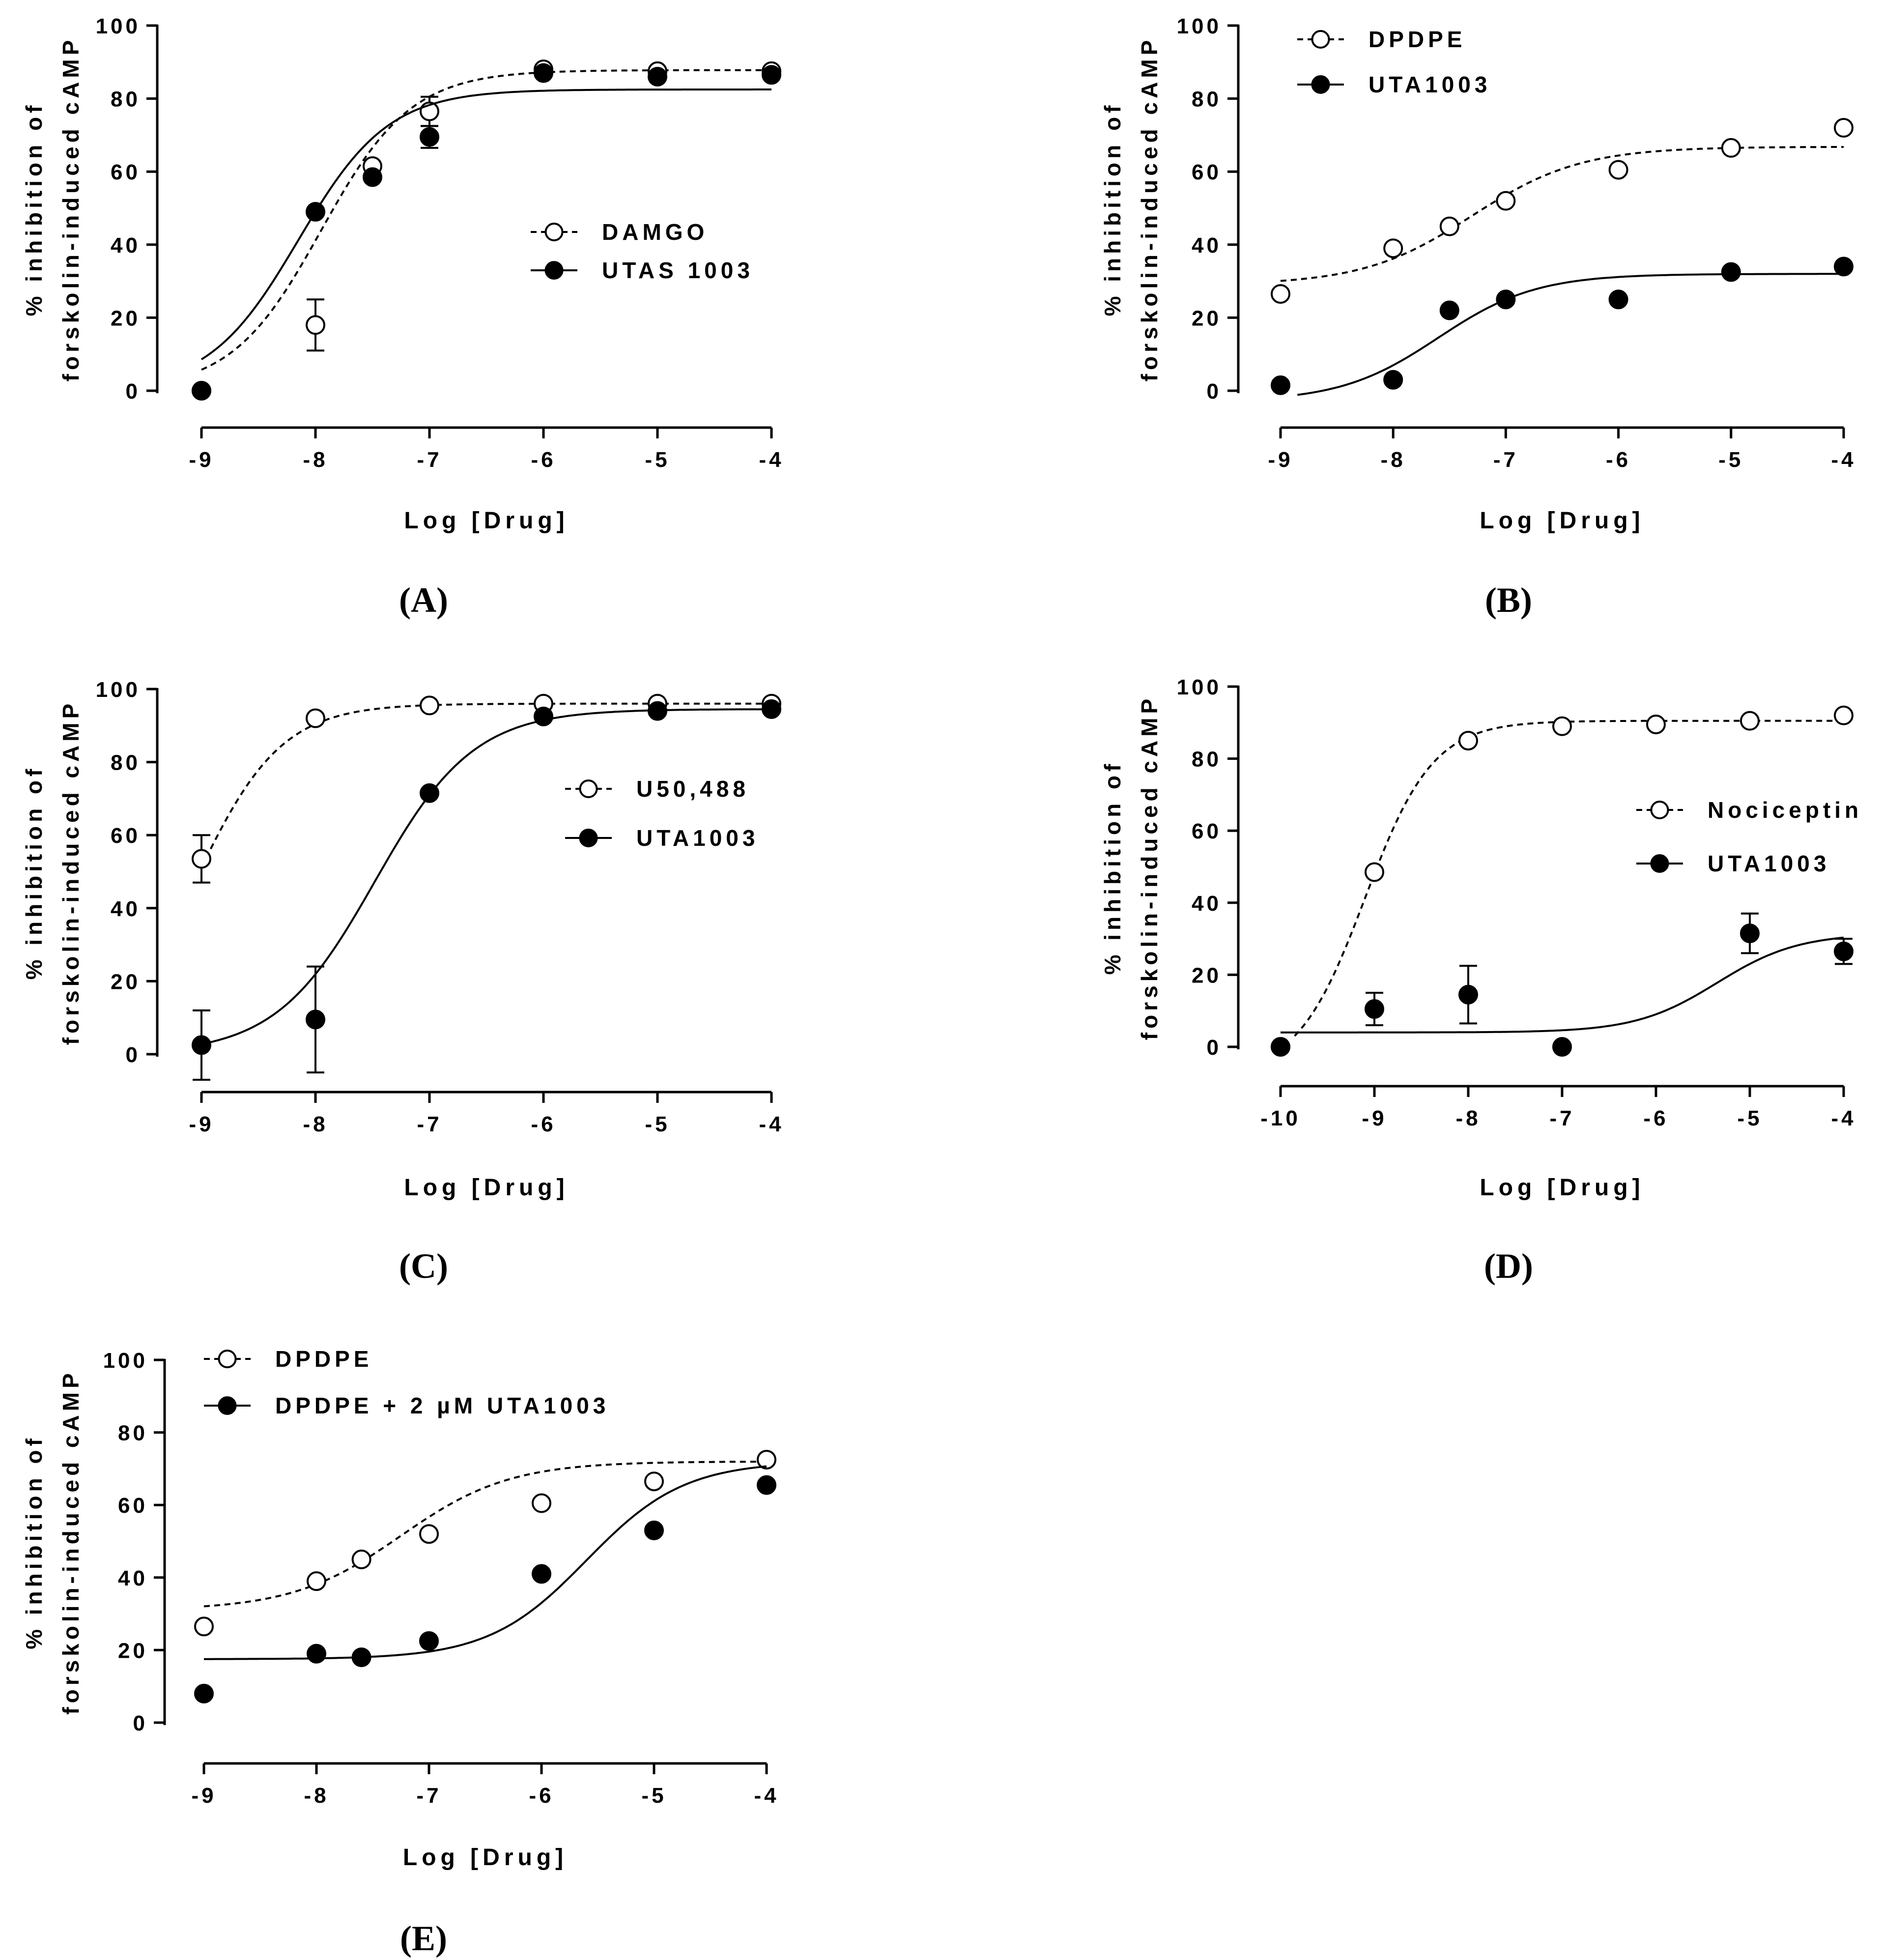 The image size is (1881, 1960). Describe the element at coordinates (423, 600) in the screenshot. I see `panel-label: (A)` at that location.